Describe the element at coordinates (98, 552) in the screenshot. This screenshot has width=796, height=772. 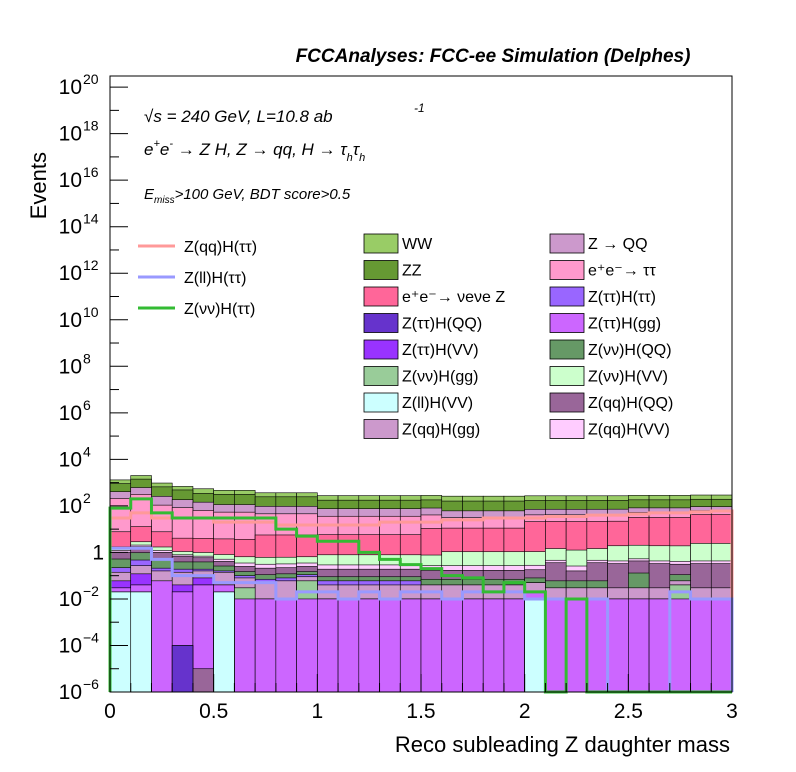
I see `y-tick-label: 1` at that location.